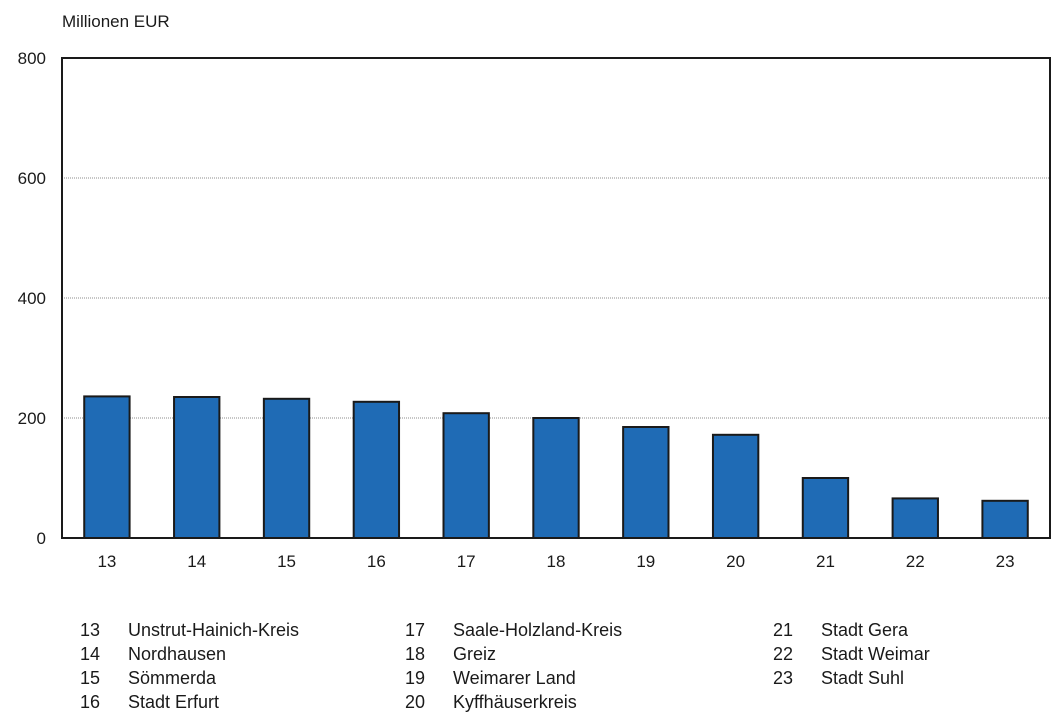  What do you see at coordinates (475, 654) in the screenshot?
I see `legend-item-label: Greiz` at bounding box center [475, 654].